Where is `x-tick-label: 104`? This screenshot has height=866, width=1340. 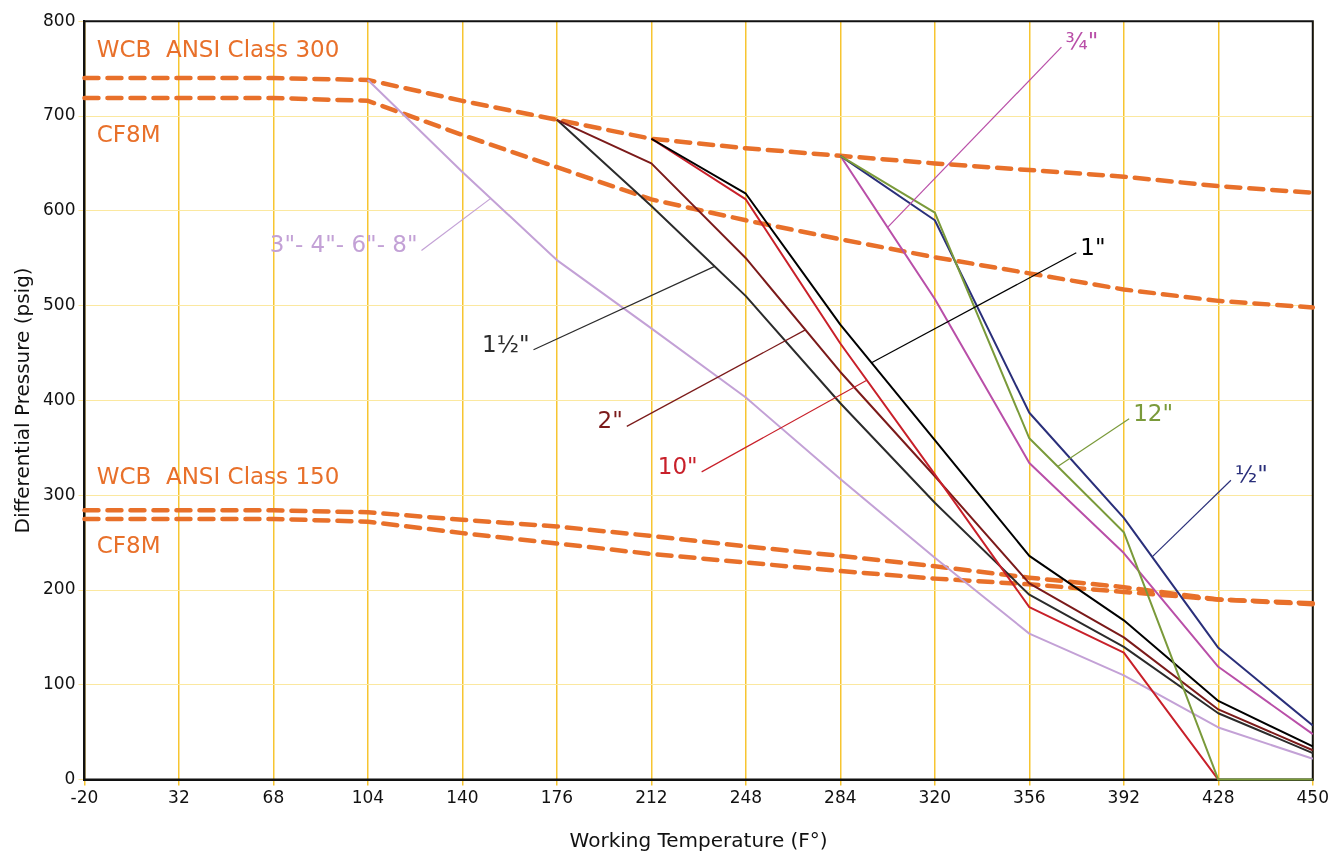 x-tick-label: 104 is located at coordinates (368, 797).